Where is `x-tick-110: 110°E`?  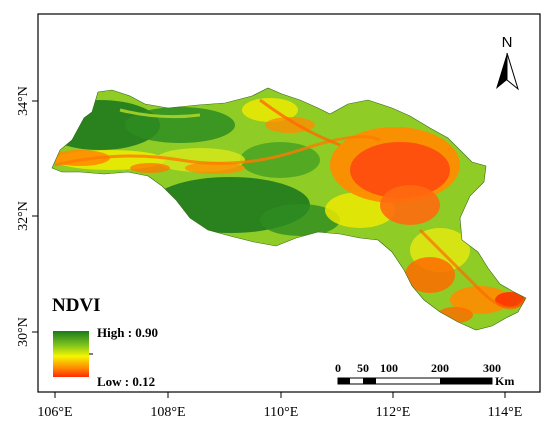
x-tick-110: 110°E is located at coordinates (281, 412).